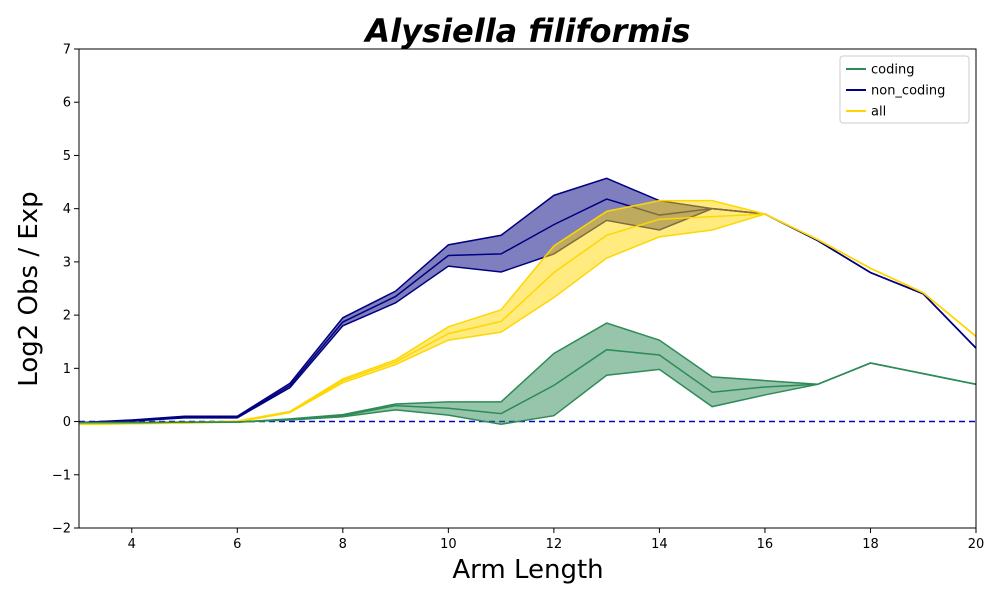  Describe the element at coordinates (527, 386) in the screenshot. I see `line-mean-coding` at that location.